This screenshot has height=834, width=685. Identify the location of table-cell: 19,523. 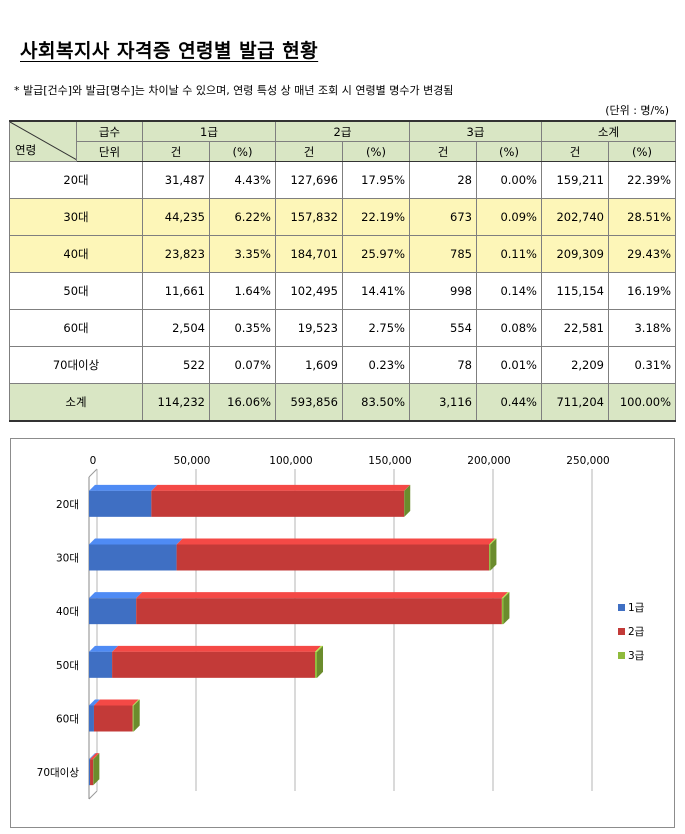
(309, 328).